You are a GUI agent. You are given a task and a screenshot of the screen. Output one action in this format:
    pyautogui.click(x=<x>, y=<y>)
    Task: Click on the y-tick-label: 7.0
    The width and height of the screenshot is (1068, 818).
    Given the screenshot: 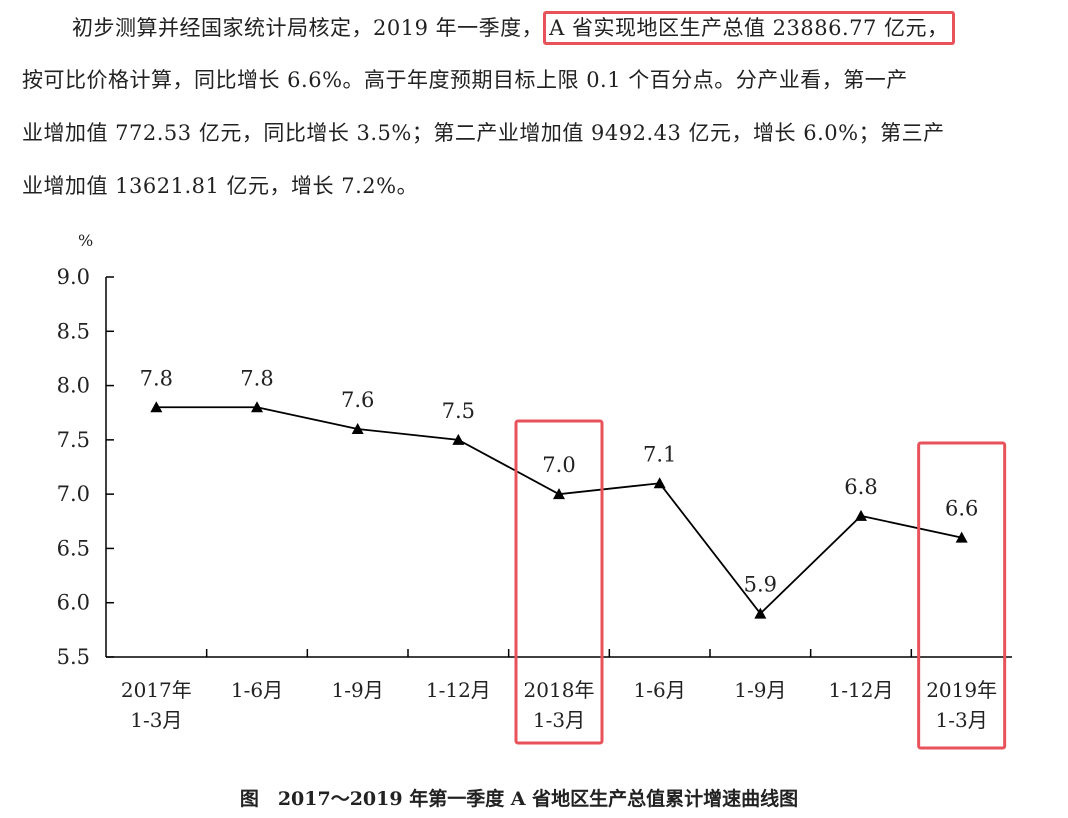 What is the action you would take?
    pyautogui.click(x=73, y=494)
    